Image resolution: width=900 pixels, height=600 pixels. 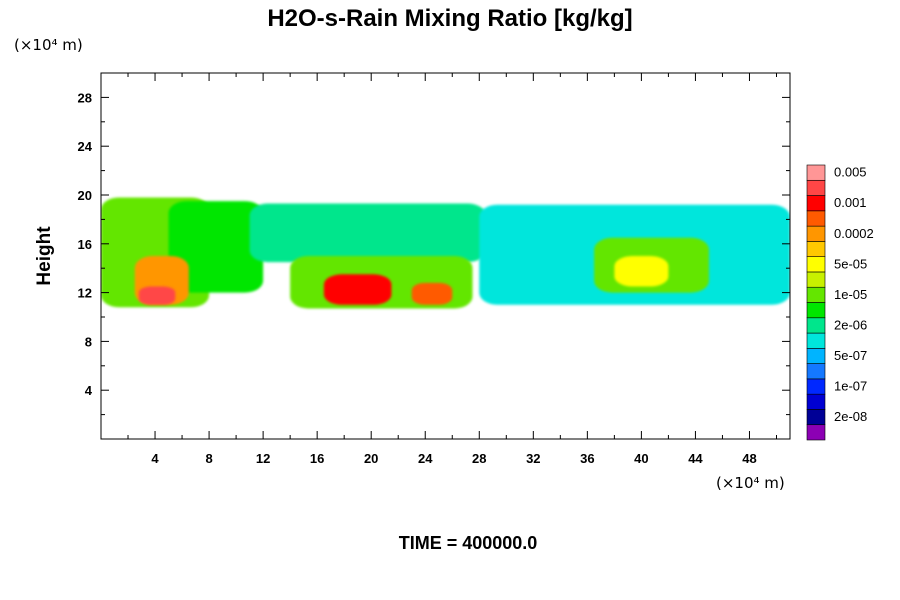 I want to click on colorbar-label: 0.005, so click(x=850, y=172).